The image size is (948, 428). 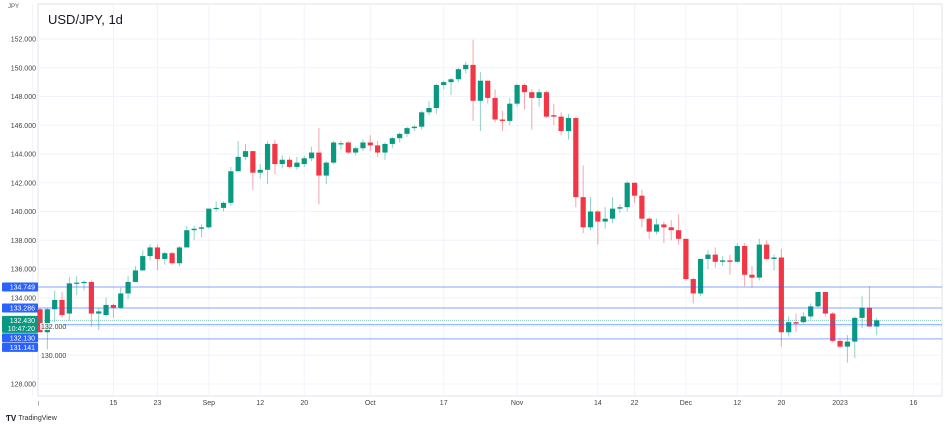 What do you see at coordinates (85, 19) in the screenshot?
I see `symbol-title: USD/JPY, 1d` at bounding box center [85, 19].